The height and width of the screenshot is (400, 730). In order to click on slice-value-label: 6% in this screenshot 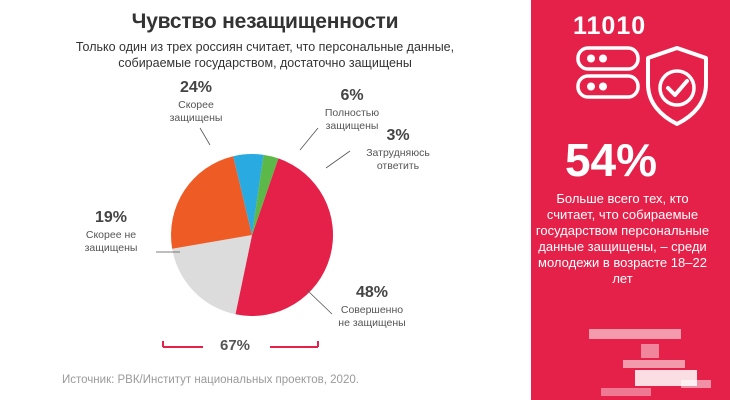, I will do `click(351, 95)`.